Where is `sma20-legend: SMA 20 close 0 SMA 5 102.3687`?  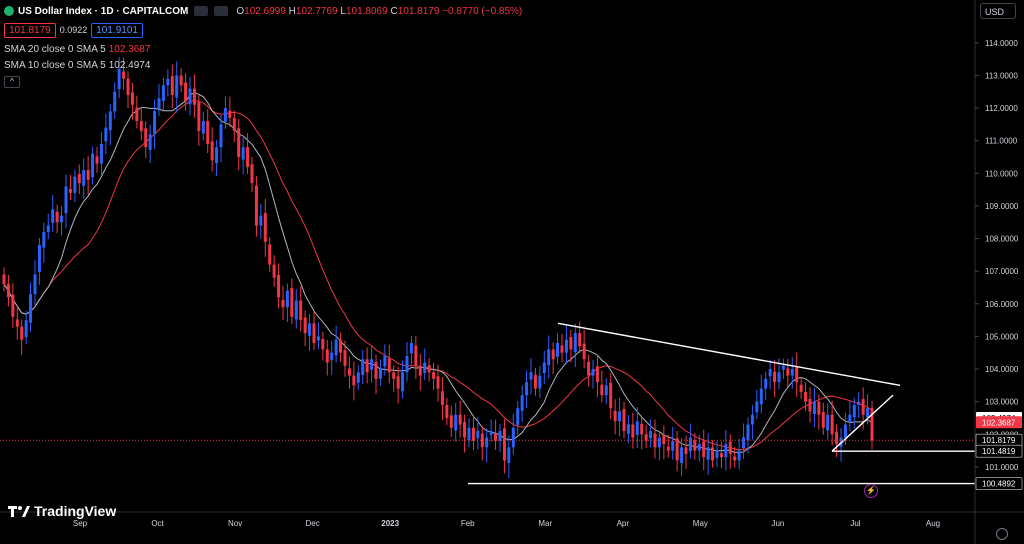
sma20-legend: SMA 20 close 0 SMA 5 102.3687 is located at coordinates (77, 49).